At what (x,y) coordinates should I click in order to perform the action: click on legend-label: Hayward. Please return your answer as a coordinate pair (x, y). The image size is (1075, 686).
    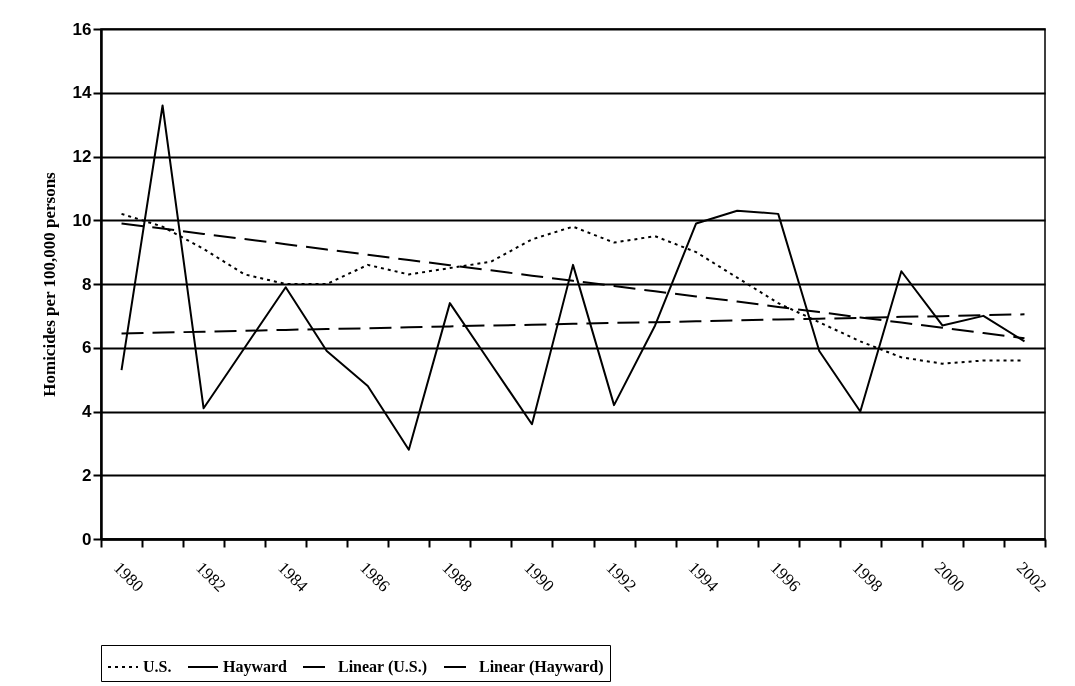
    Looking at the image, I should click on (255, 667).